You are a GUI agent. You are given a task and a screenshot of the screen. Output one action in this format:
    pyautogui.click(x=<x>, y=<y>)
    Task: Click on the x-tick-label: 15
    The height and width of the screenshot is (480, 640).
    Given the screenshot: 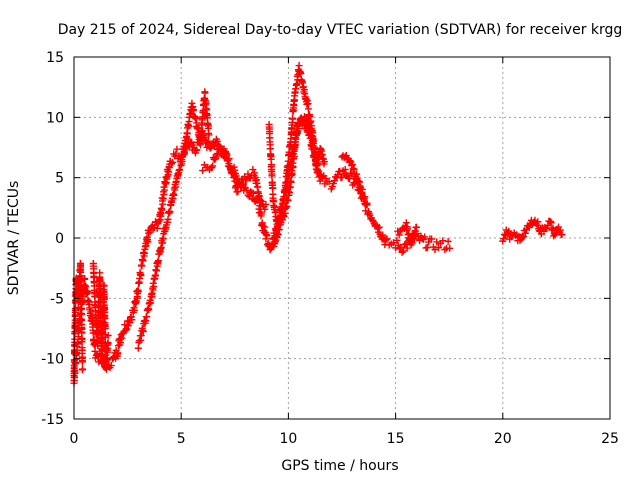 What is the action you would take?
    pyautogui.click(x=396, y=439)
    